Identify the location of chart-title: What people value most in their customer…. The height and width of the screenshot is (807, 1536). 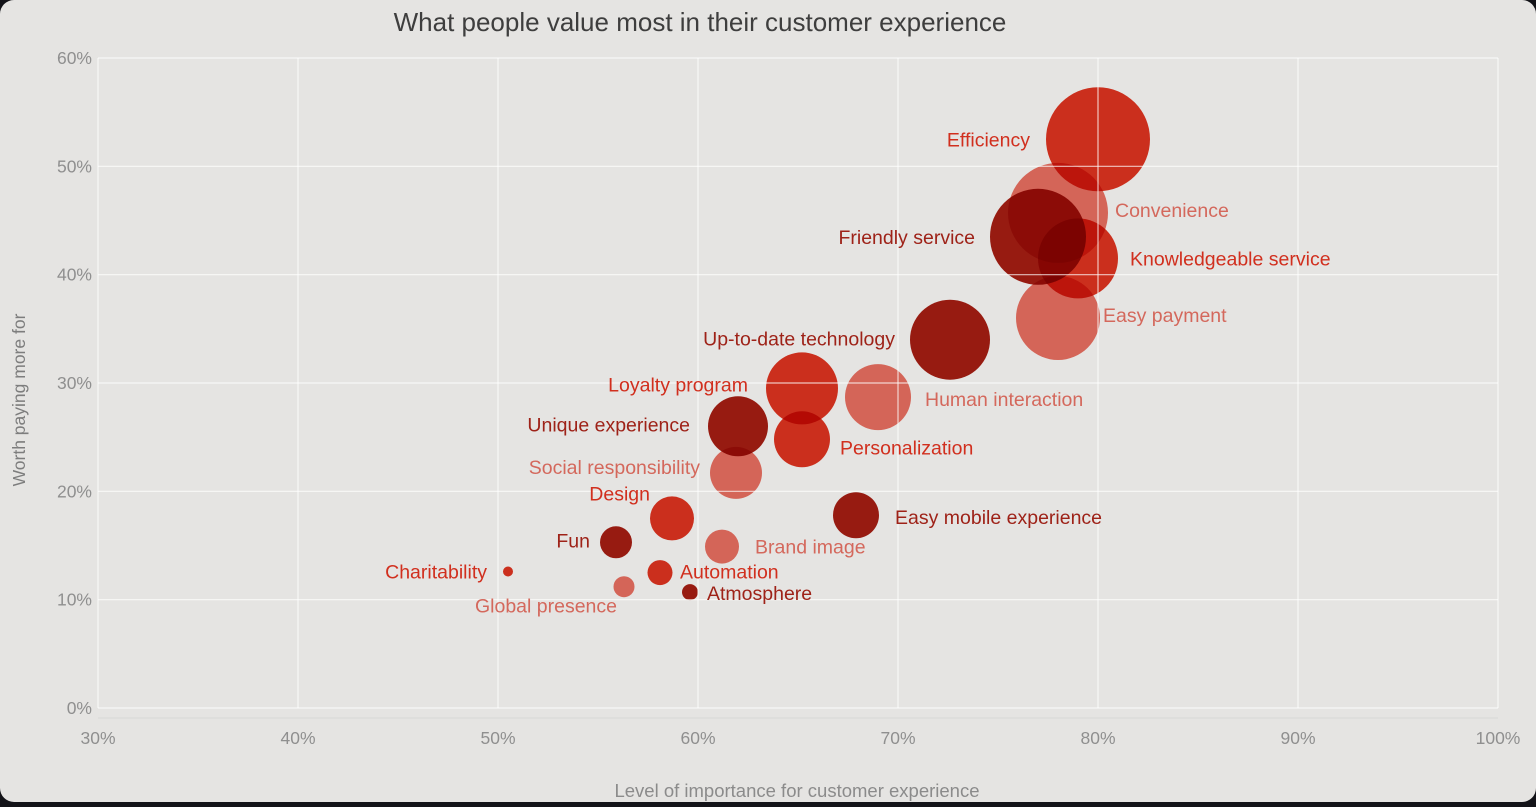
(700, 22).